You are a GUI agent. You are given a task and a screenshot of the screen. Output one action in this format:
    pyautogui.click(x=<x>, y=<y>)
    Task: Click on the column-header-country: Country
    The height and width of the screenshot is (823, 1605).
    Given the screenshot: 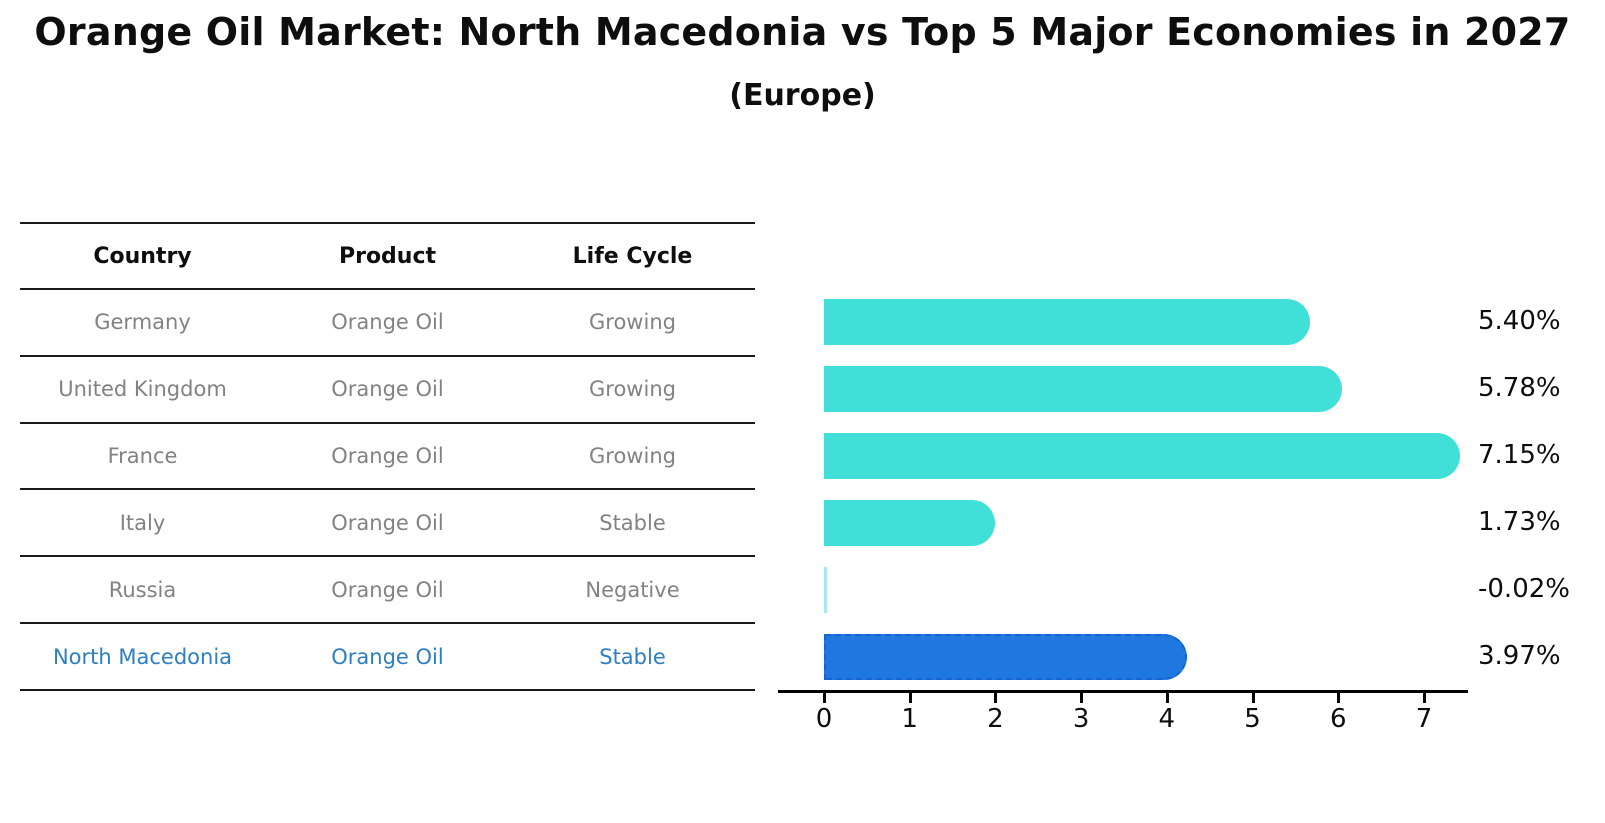 What is the action you would take?
    pyautogui.click(x=142, y=256)
    